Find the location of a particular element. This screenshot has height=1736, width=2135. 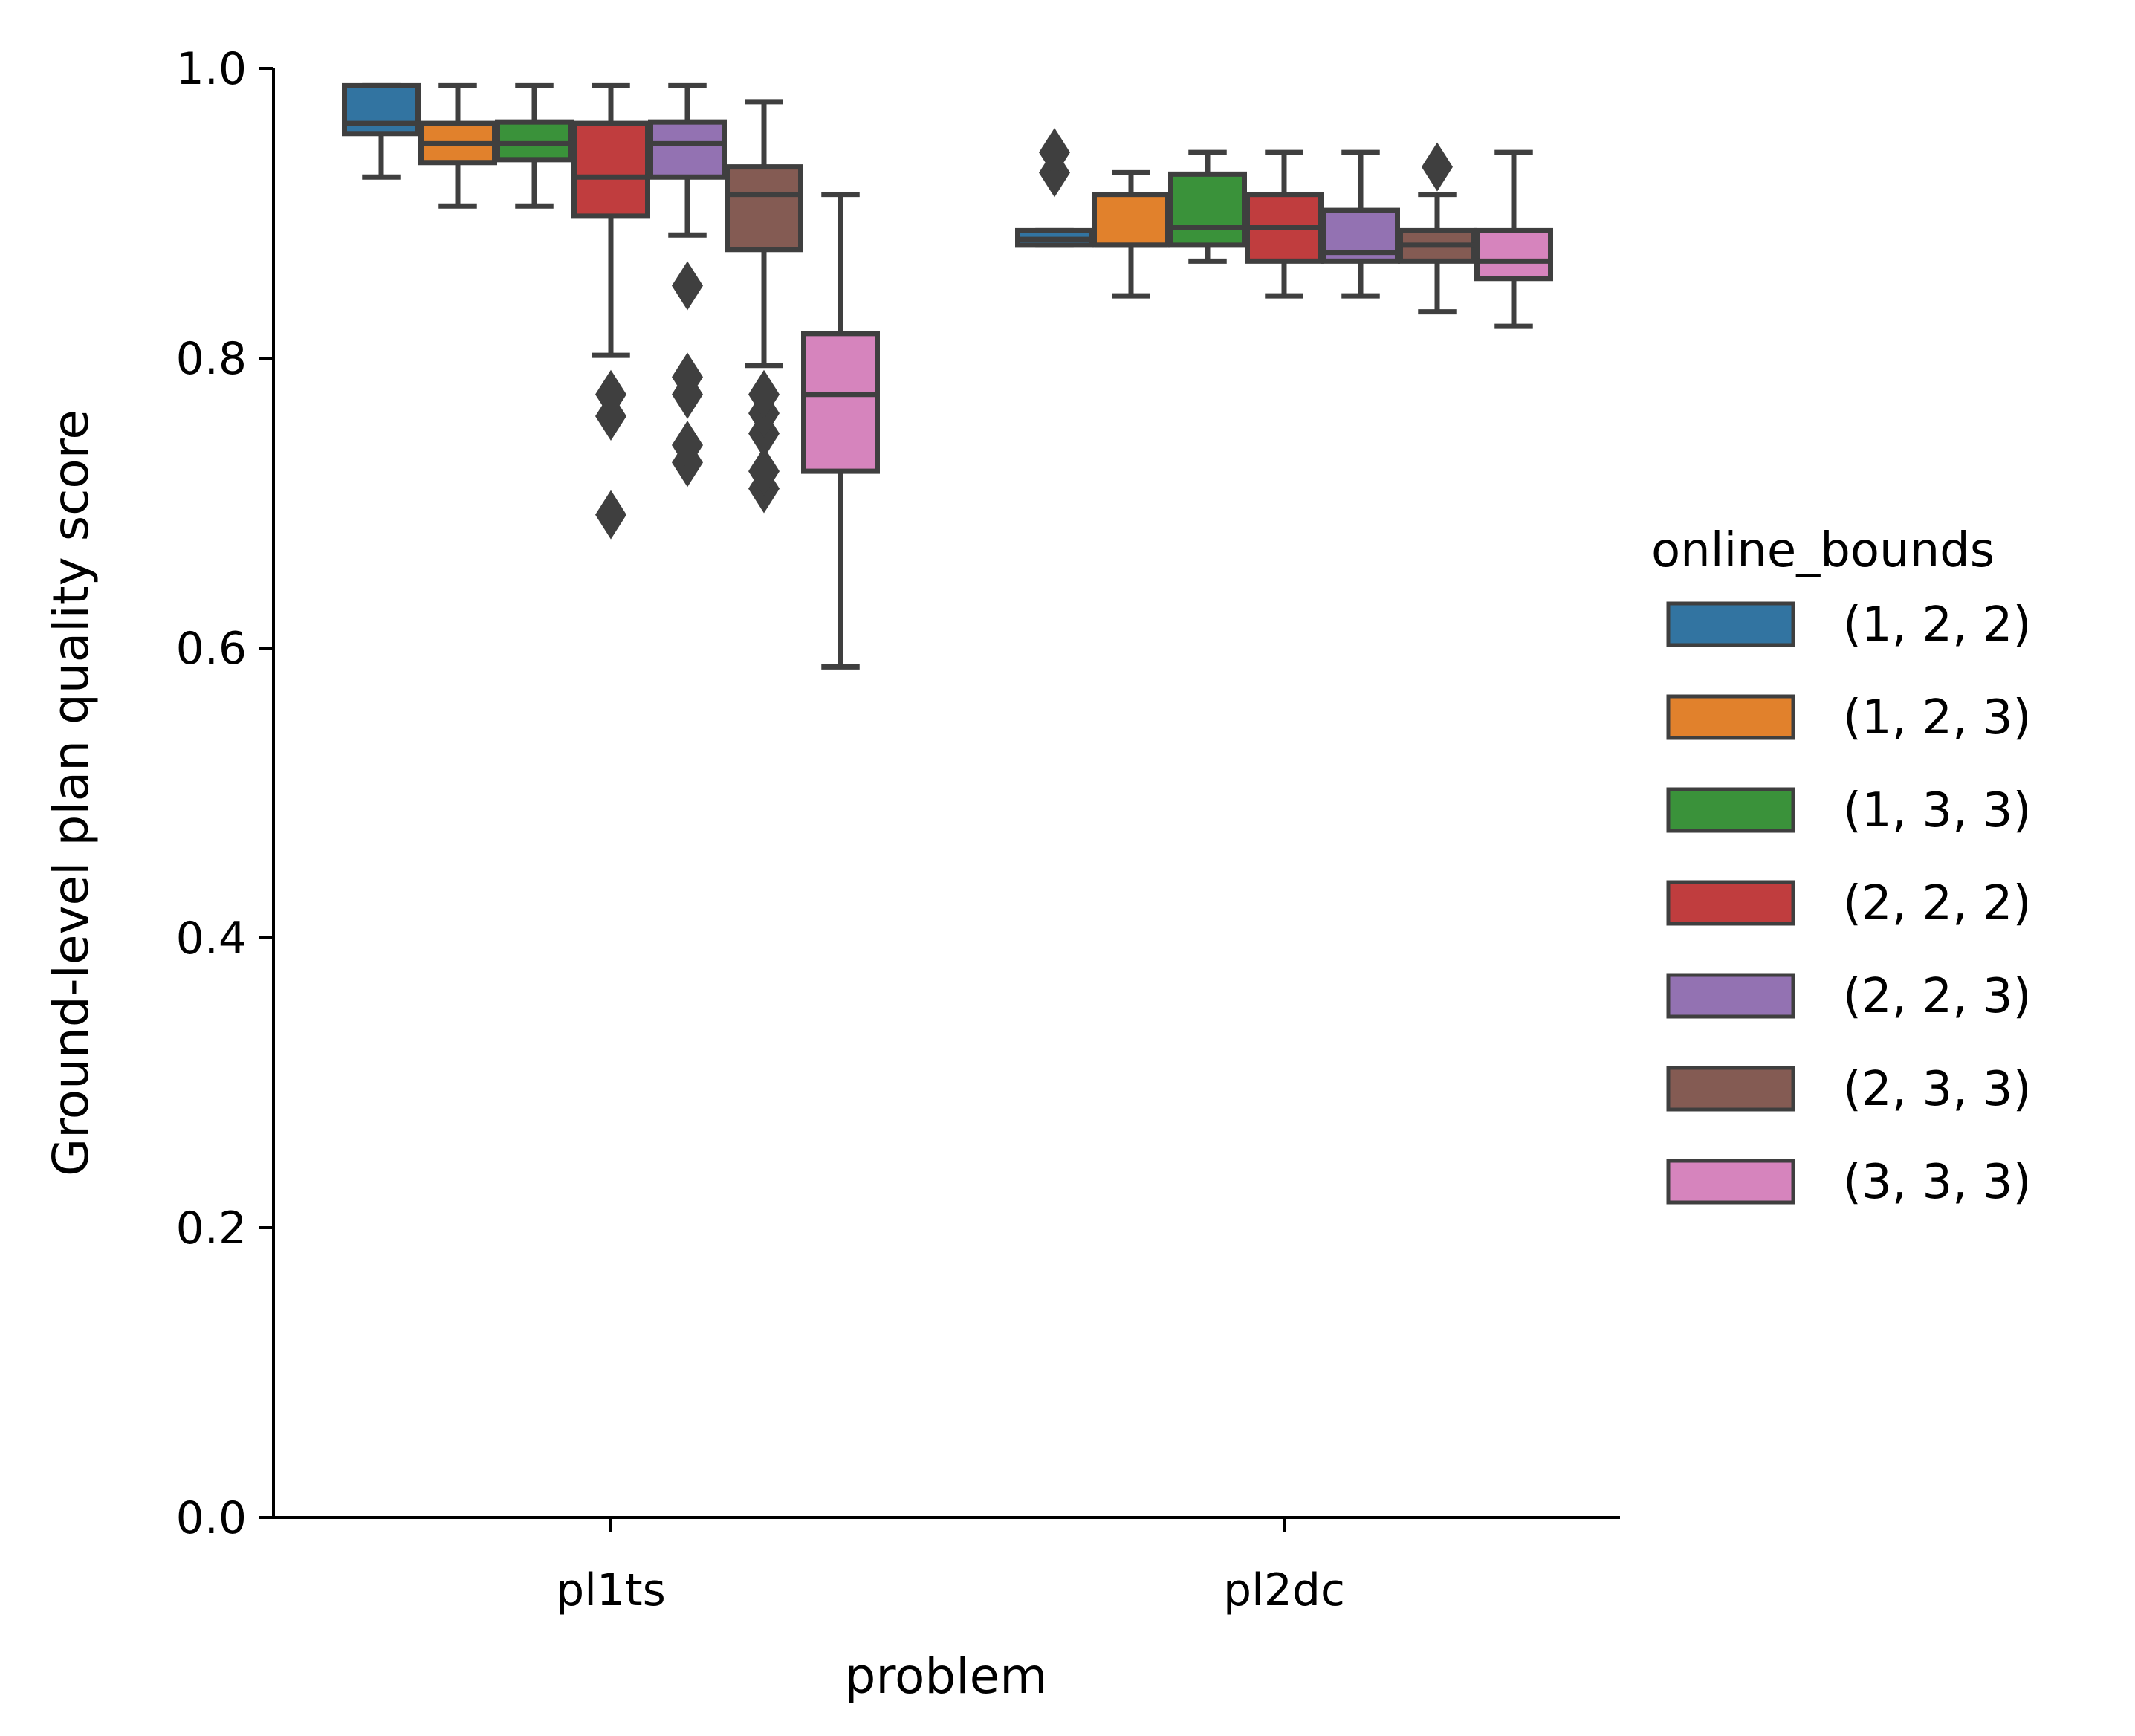

x-tick-label: pl1ts is located at coordinates (611, 1590).